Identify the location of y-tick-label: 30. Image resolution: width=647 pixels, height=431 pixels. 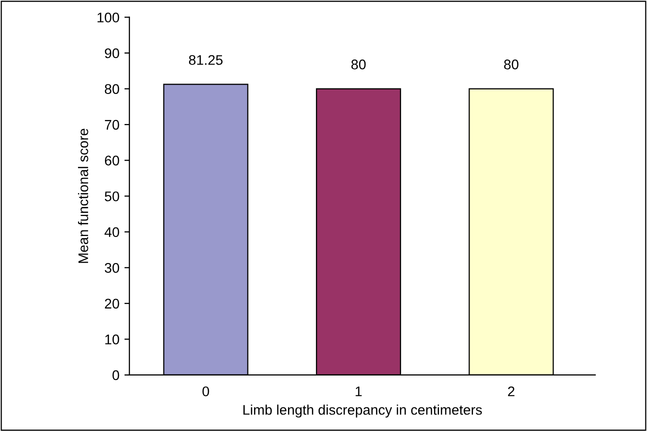
(112, 267).